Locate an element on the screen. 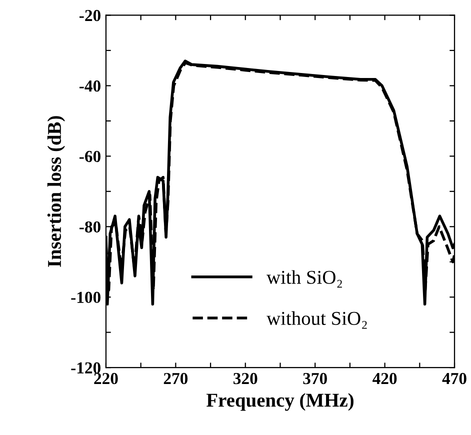 Image resolution: width=471 pixels, height=435 pixels. x-tick-label: 270 is located at coordinates (176, 378).